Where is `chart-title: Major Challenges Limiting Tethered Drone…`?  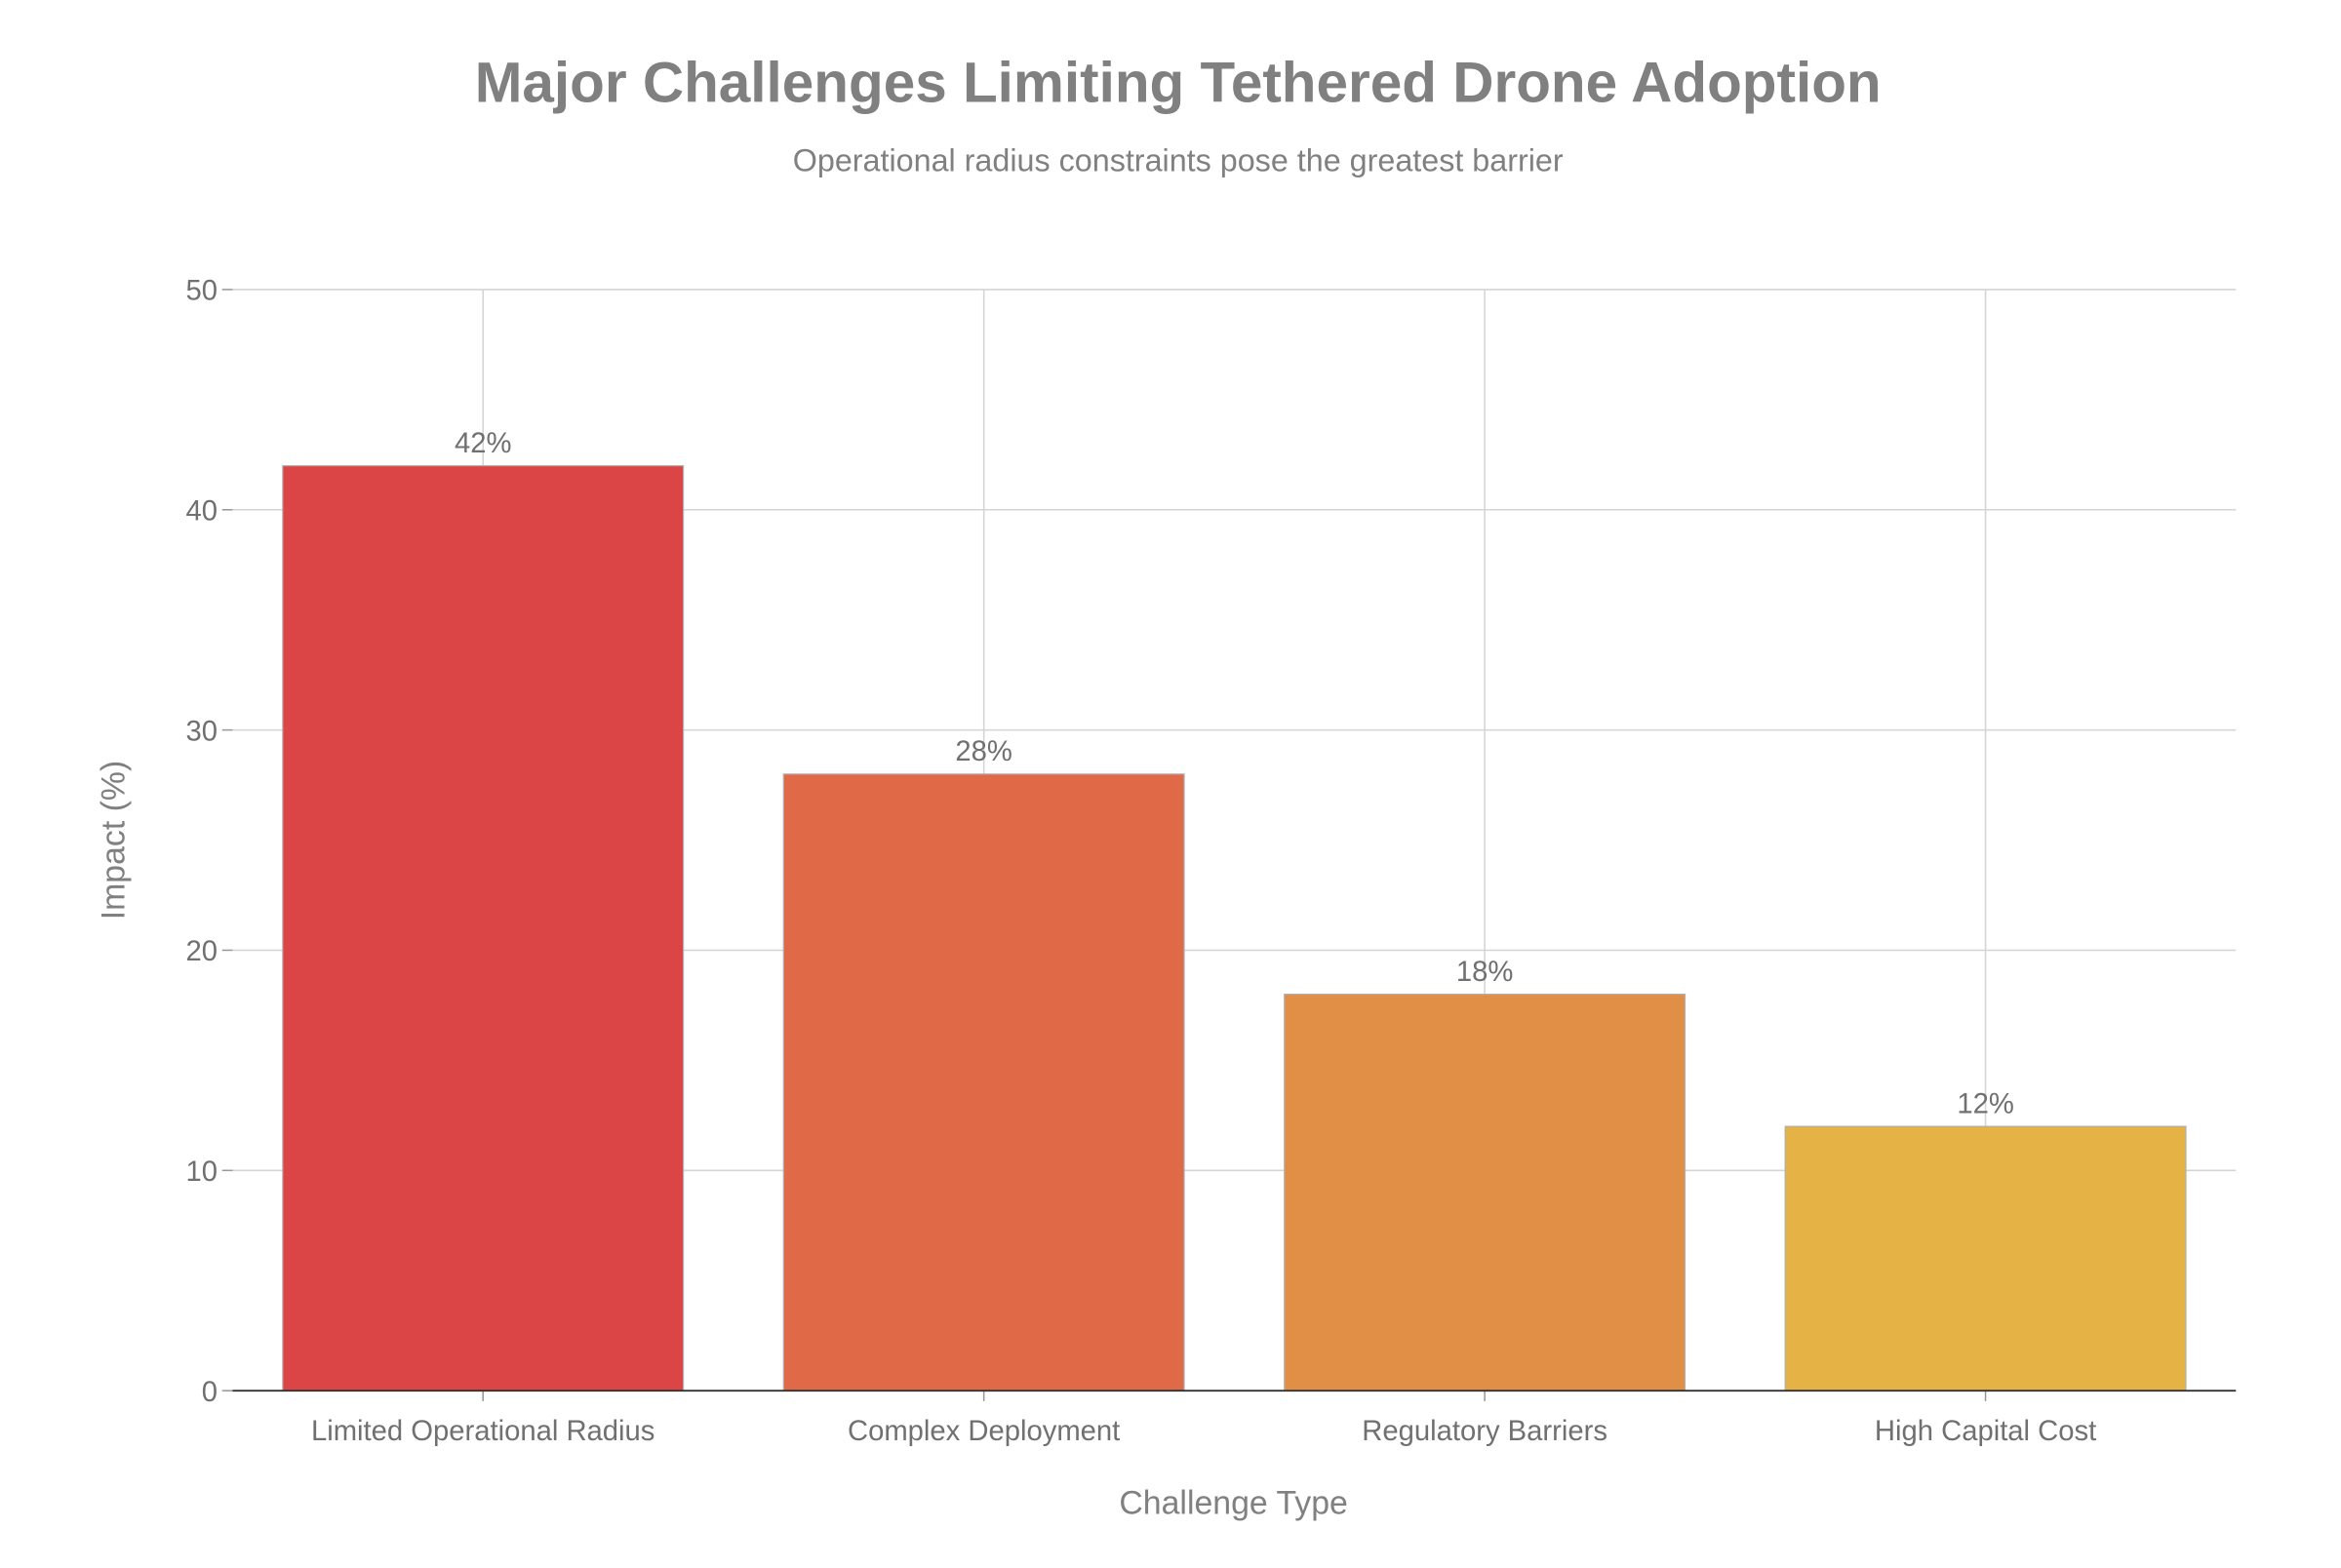
chart-title: Major Challenges Limiting Tethered Drone… is located at coordinates (1178, 83).